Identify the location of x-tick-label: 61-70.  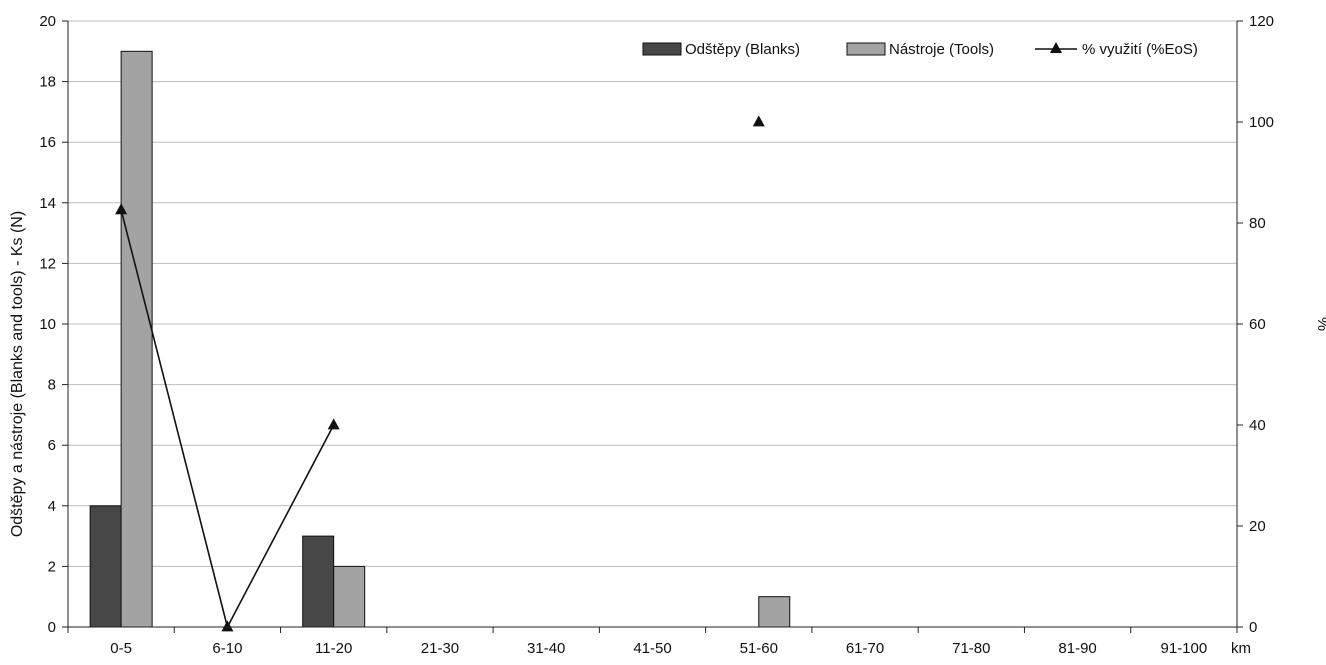
(865, 648).